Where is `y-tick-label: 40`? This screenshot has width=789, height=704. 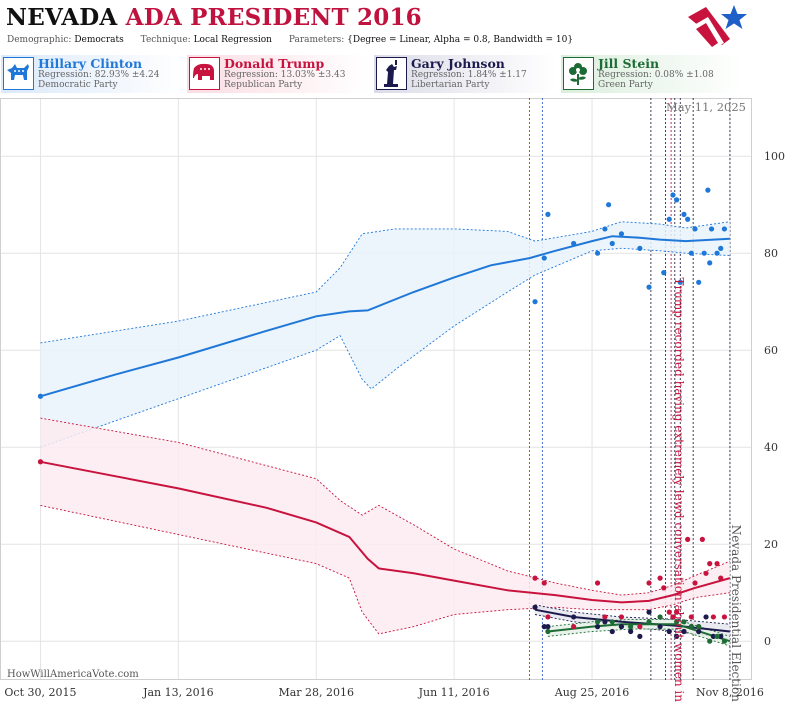 y-tick-label: 40 is located at coordinates (771, 447).